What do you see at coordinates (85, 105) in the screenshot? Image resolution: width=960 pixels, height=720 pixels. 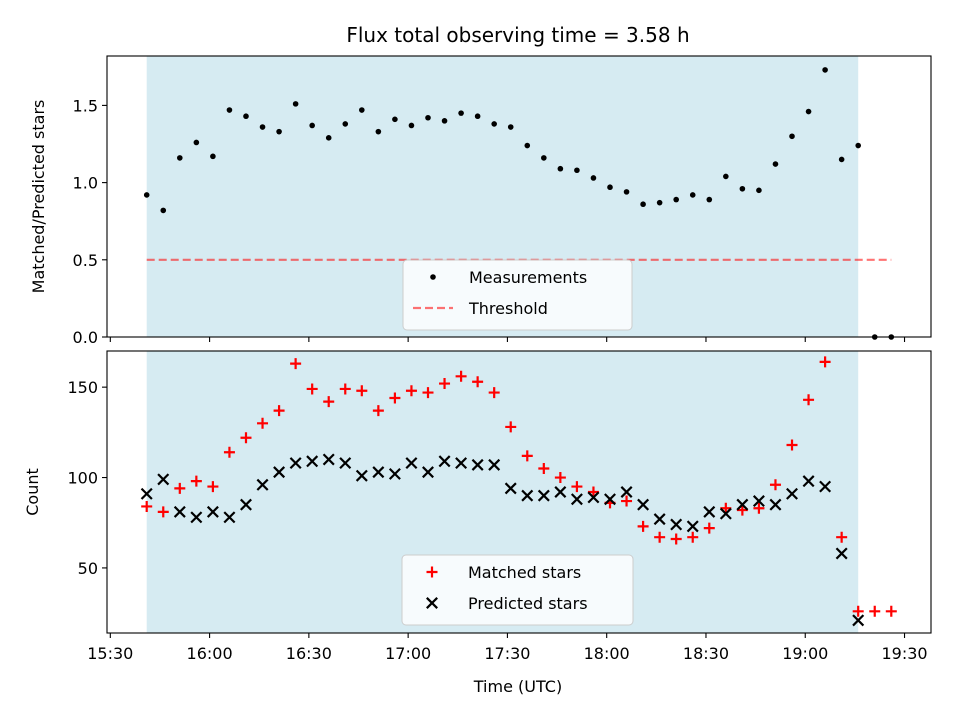 I see `y-tick-label: 1.5` at bounding box center [85, 105].